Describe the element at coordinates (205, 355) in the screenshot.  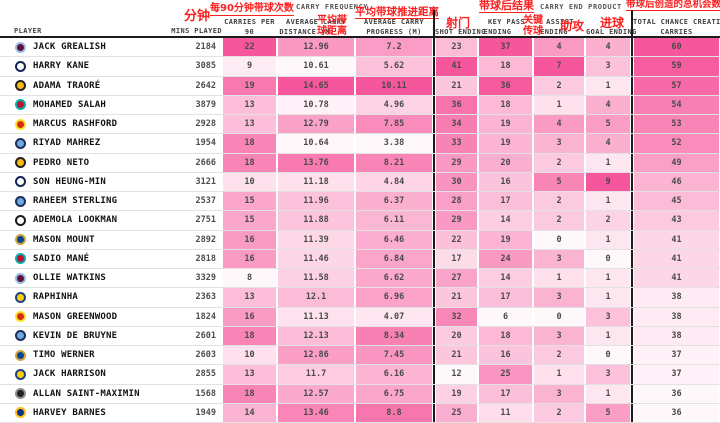
I see `mins-played-cell: 2603` at that location.